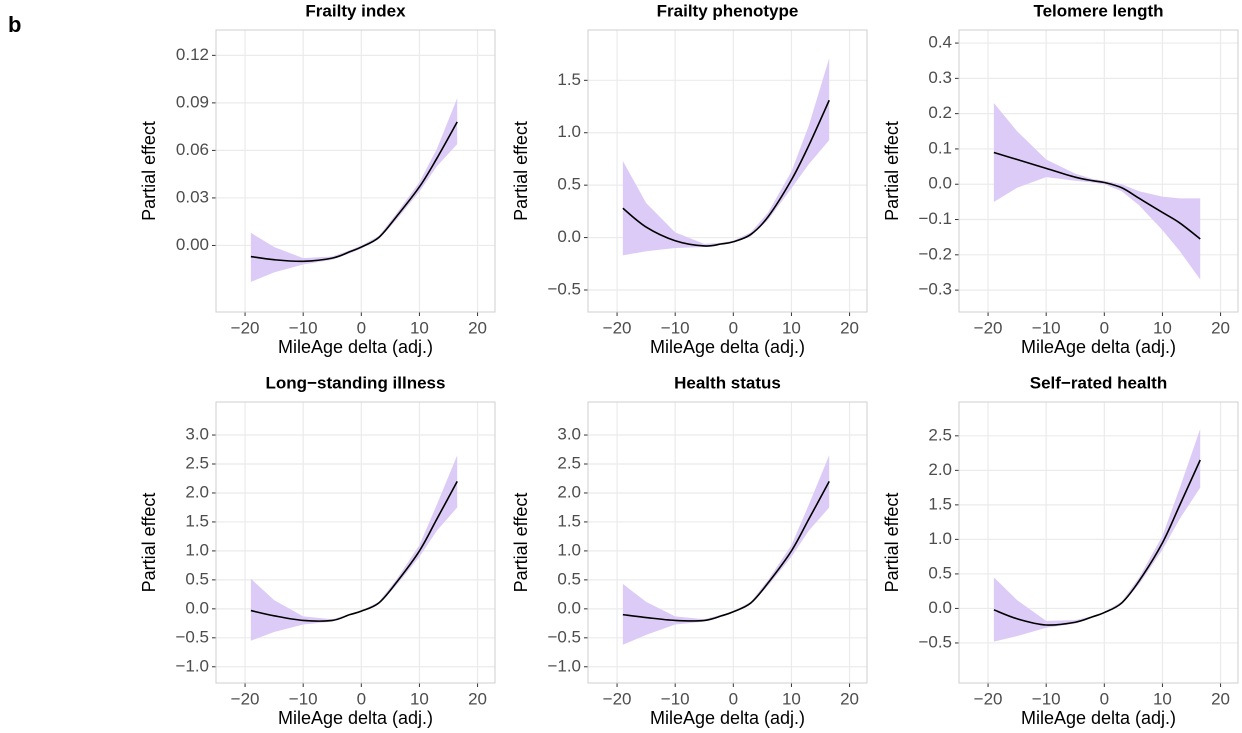  Describe the element at coordinates (940, 77) in the screenshot. I see `y-tick-label: 0.3` at that location.